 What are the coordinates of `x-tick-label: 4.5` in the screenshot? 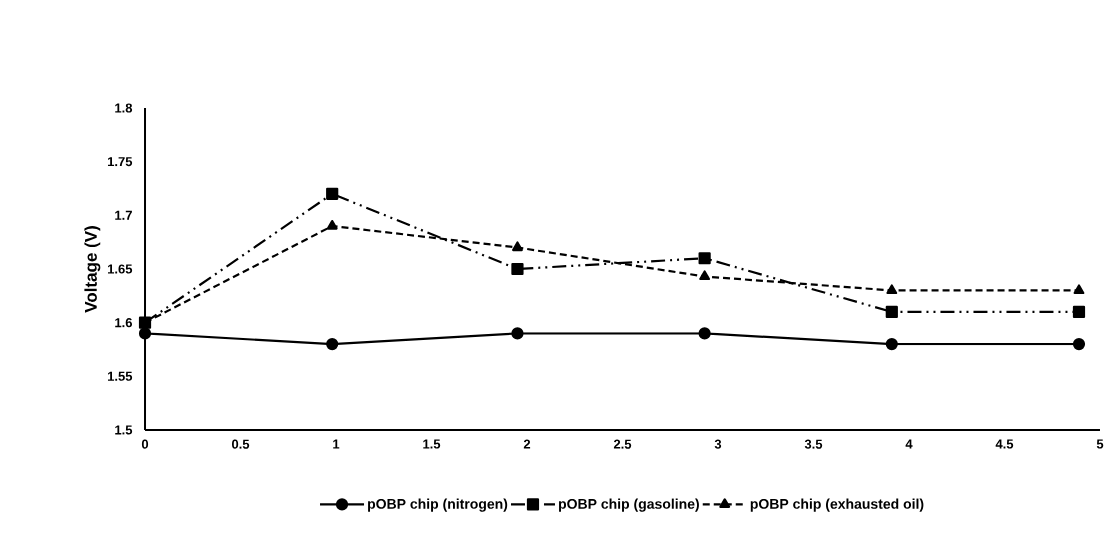 It's located at (1004, 444).